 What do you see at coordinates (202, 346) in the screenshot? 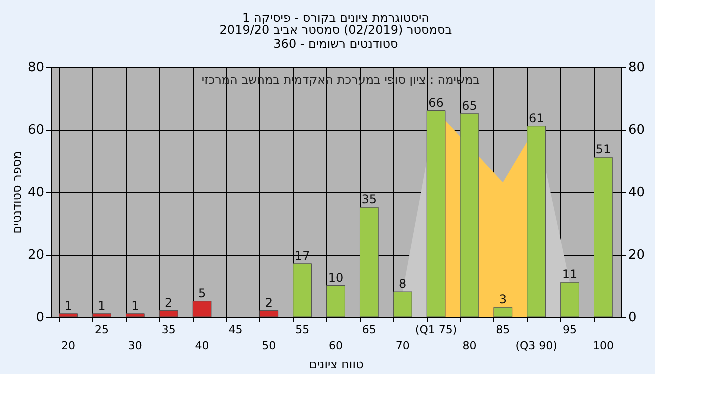
I see `x-tick-label: 40` at bounding box center [202, 346].